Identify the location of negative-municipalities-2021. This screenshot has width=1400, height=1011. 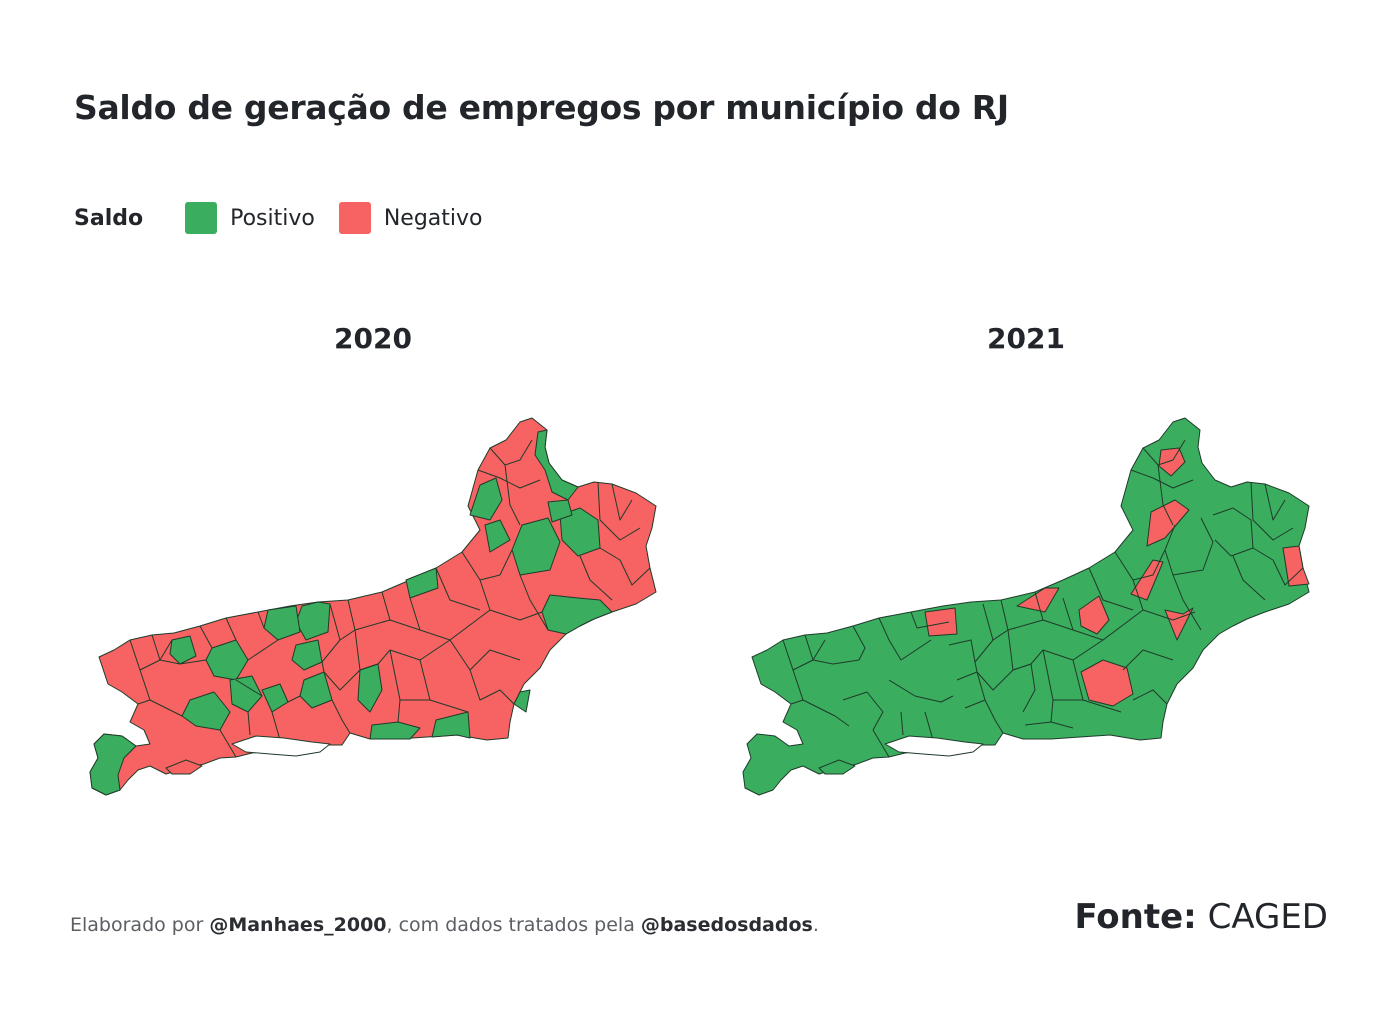
(1117, 577).